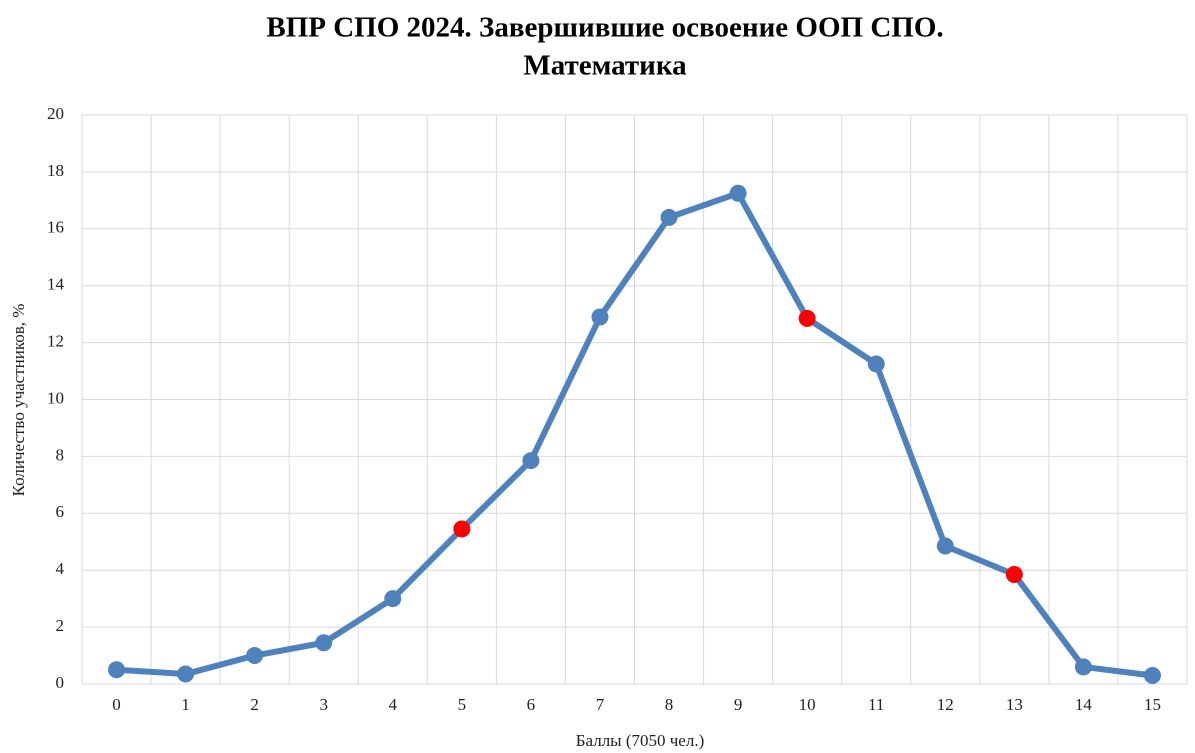 The image size is (1195, 753). I want to click on y-tick-label: 12, so click(55, 341).